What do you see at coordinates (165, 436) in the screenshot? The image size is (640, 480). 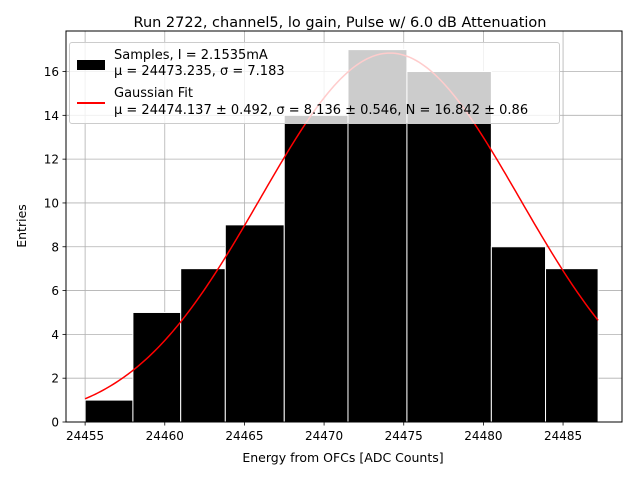 I see `x-tick-label: 24460` at bounding box center [165, 436].